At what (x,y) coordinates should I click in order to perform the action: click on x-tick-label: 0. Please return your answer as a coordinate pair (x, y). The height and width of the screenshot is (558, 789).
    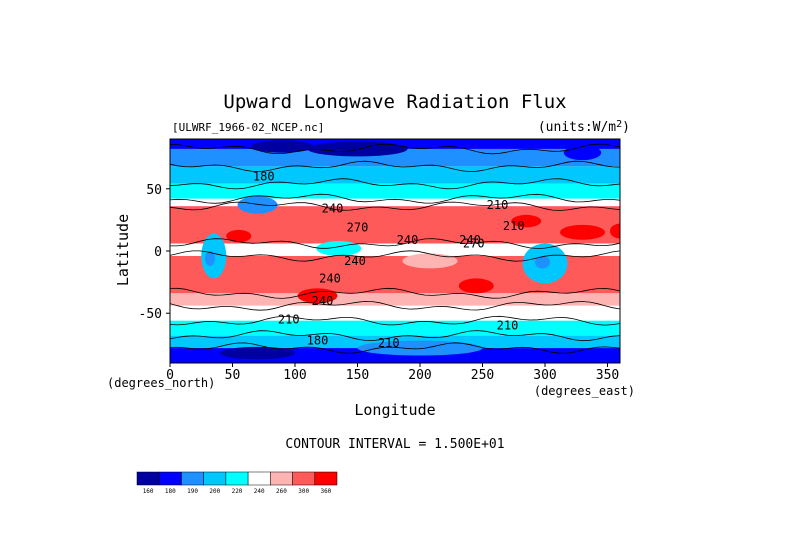
    Looking at the image, I should click on (170, 375).